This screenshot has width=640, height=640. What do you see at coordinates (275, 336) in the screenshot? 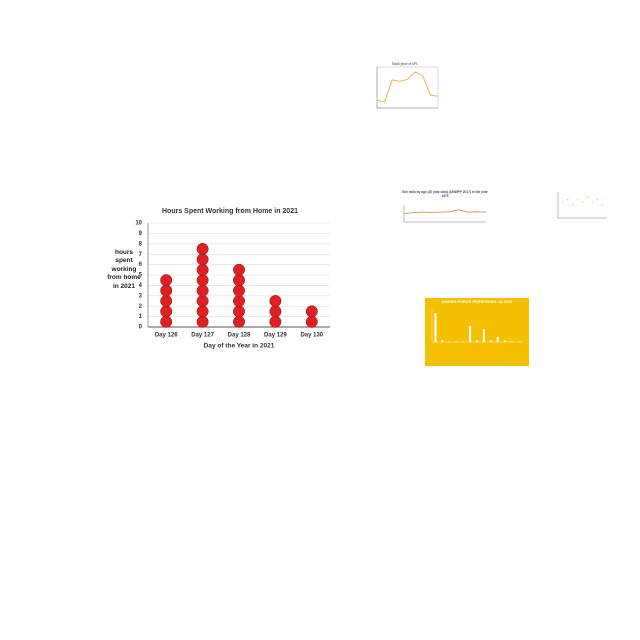
I see `x-tick-label: Day 129` at bounding box center [275, 336].